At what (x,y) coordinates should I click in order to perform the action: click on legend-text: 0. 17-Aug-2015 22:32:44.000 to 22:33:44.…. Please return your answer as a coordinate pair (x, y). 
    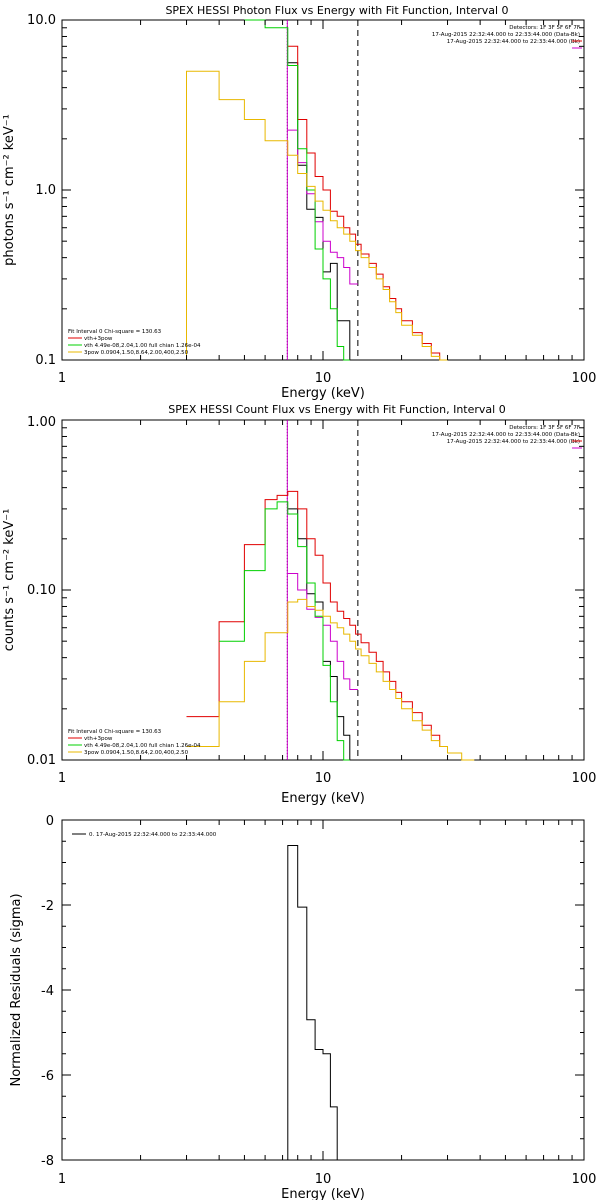
    Looking at the image, I should click on (153, 835).